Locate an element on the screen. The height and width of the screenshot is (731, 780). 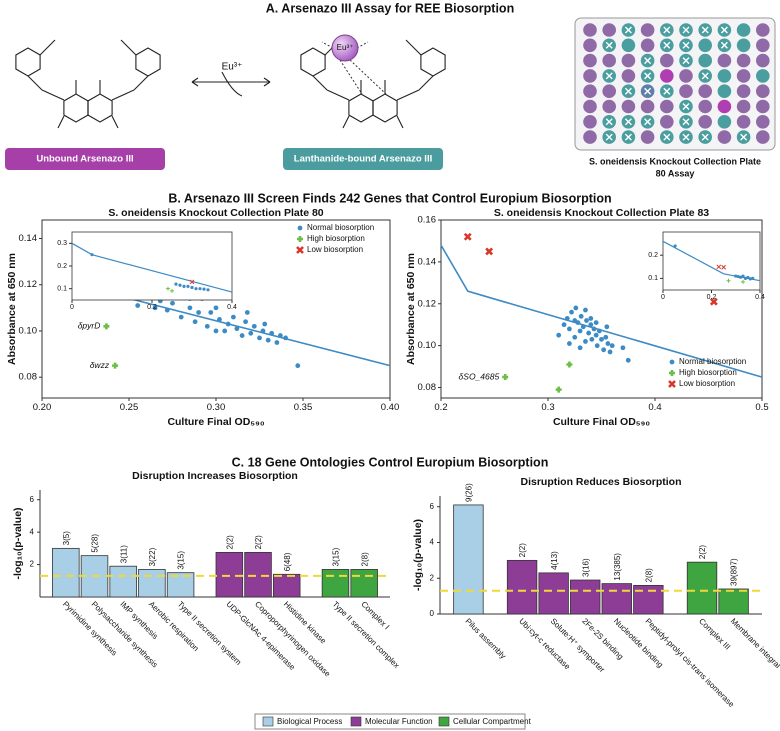
value-label: 13(385) is located at coordinates (617, 567).